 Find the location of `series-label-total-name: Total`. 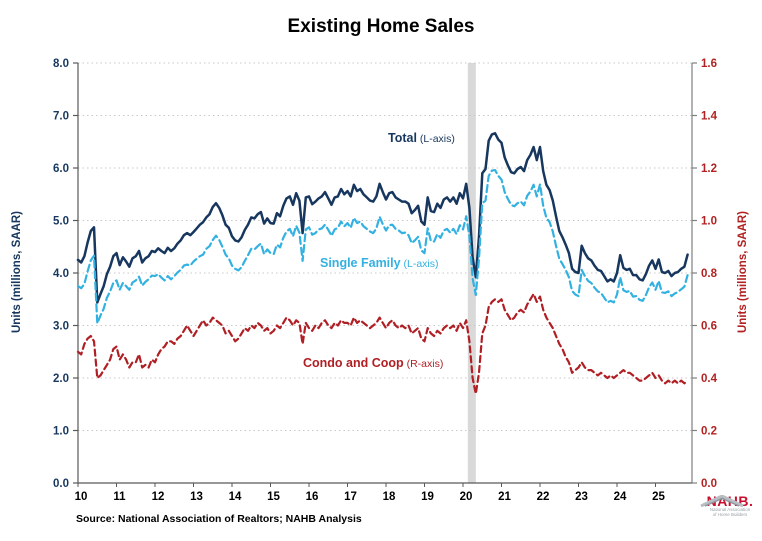

series-label-total-name: Total is located at coordinates (402, 138).